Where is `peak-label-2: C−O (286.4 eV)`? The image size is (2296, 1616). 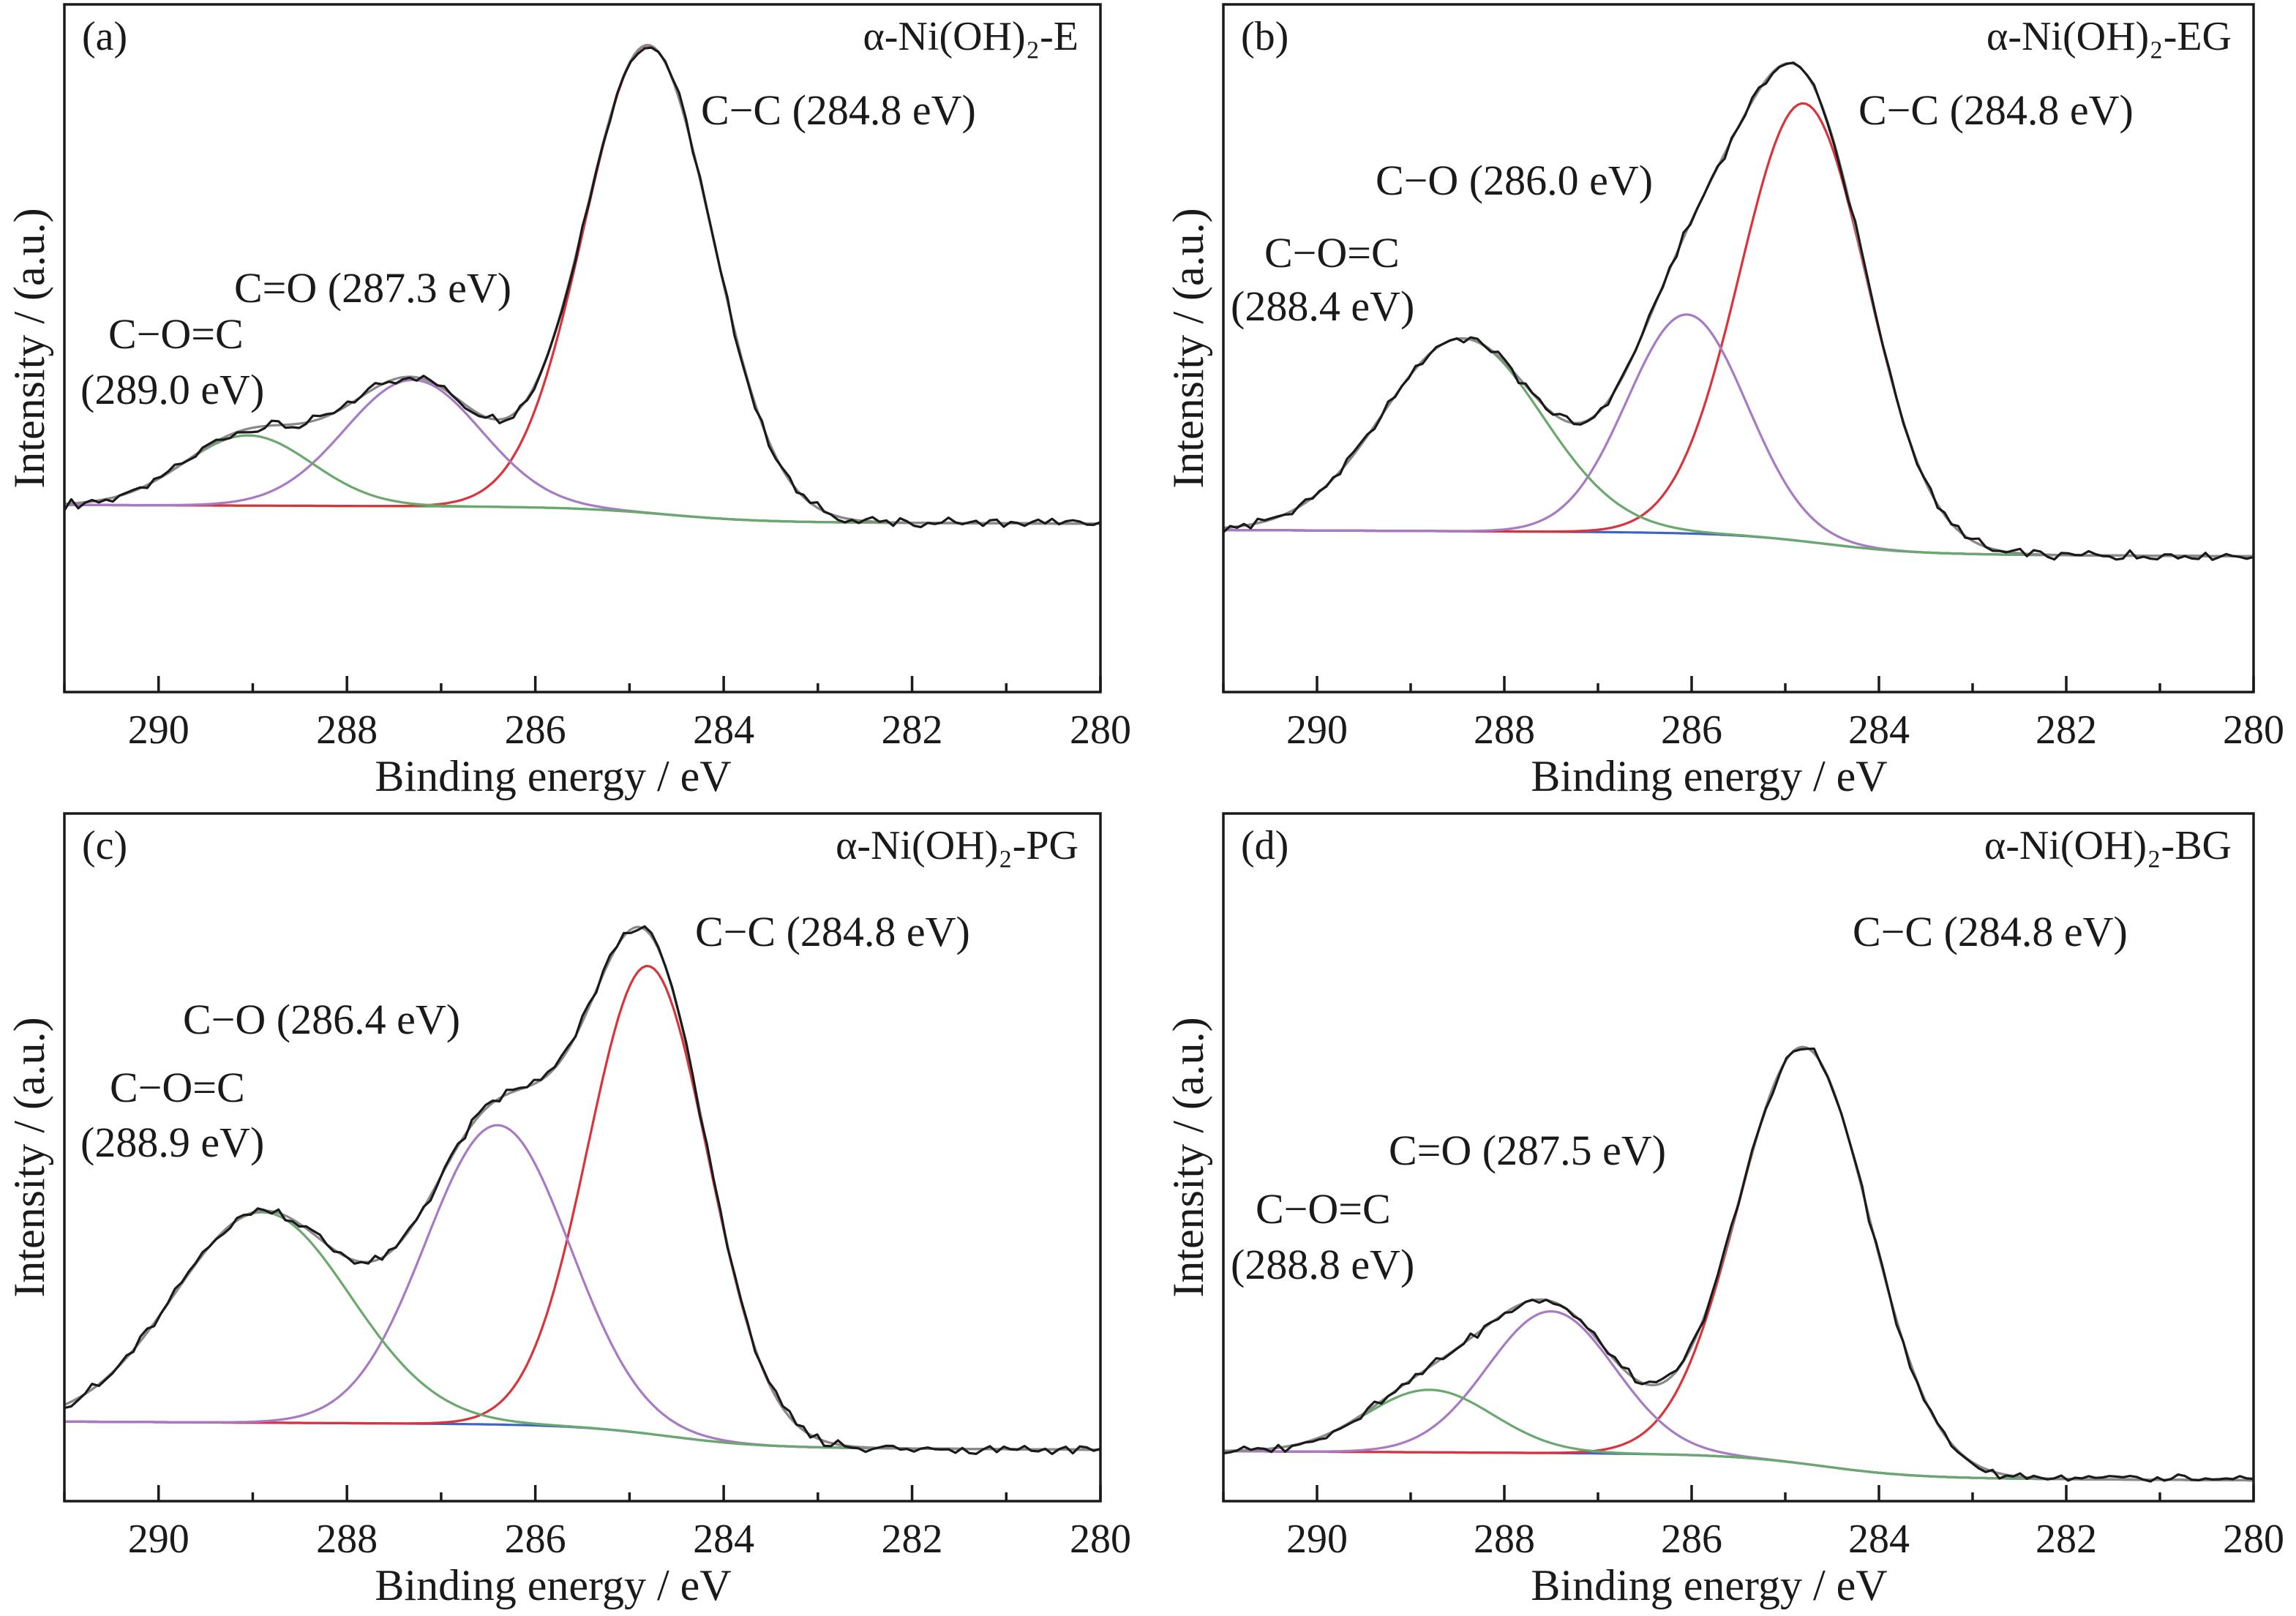
peak-label-2: C−O (286.4 eV) is located at coordinates (322, 1020).